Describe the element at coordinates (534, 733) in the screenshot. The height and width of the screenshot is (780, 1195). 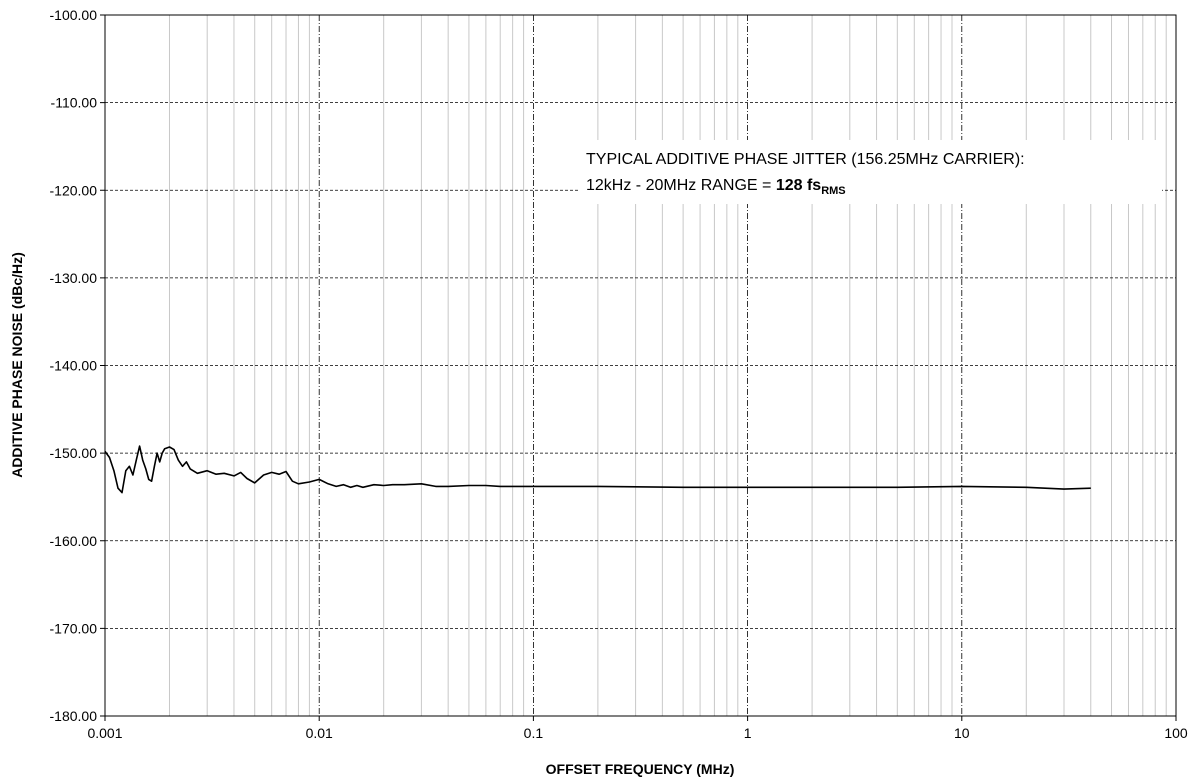
I see `x-tick-label: 0.1` at that location.